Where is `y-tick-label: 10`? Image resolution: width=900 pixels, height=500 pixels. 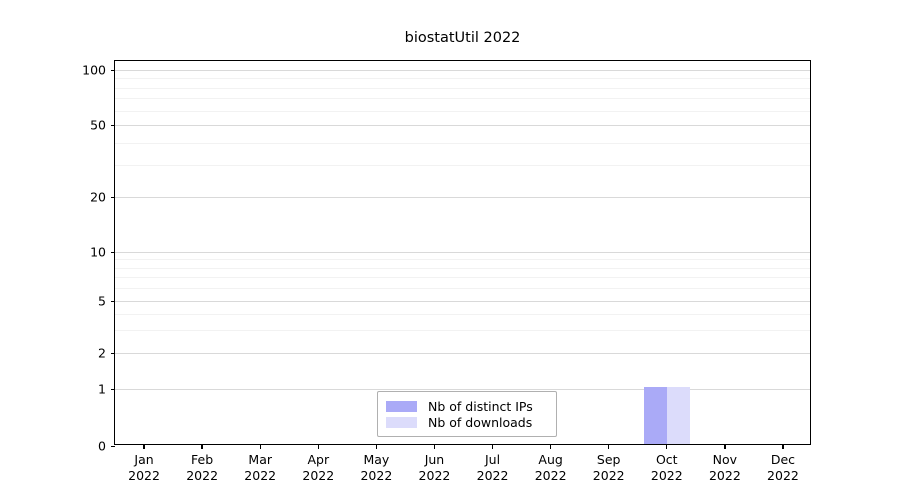 y-tick-label: 10 is located at coordinates (98, 252).